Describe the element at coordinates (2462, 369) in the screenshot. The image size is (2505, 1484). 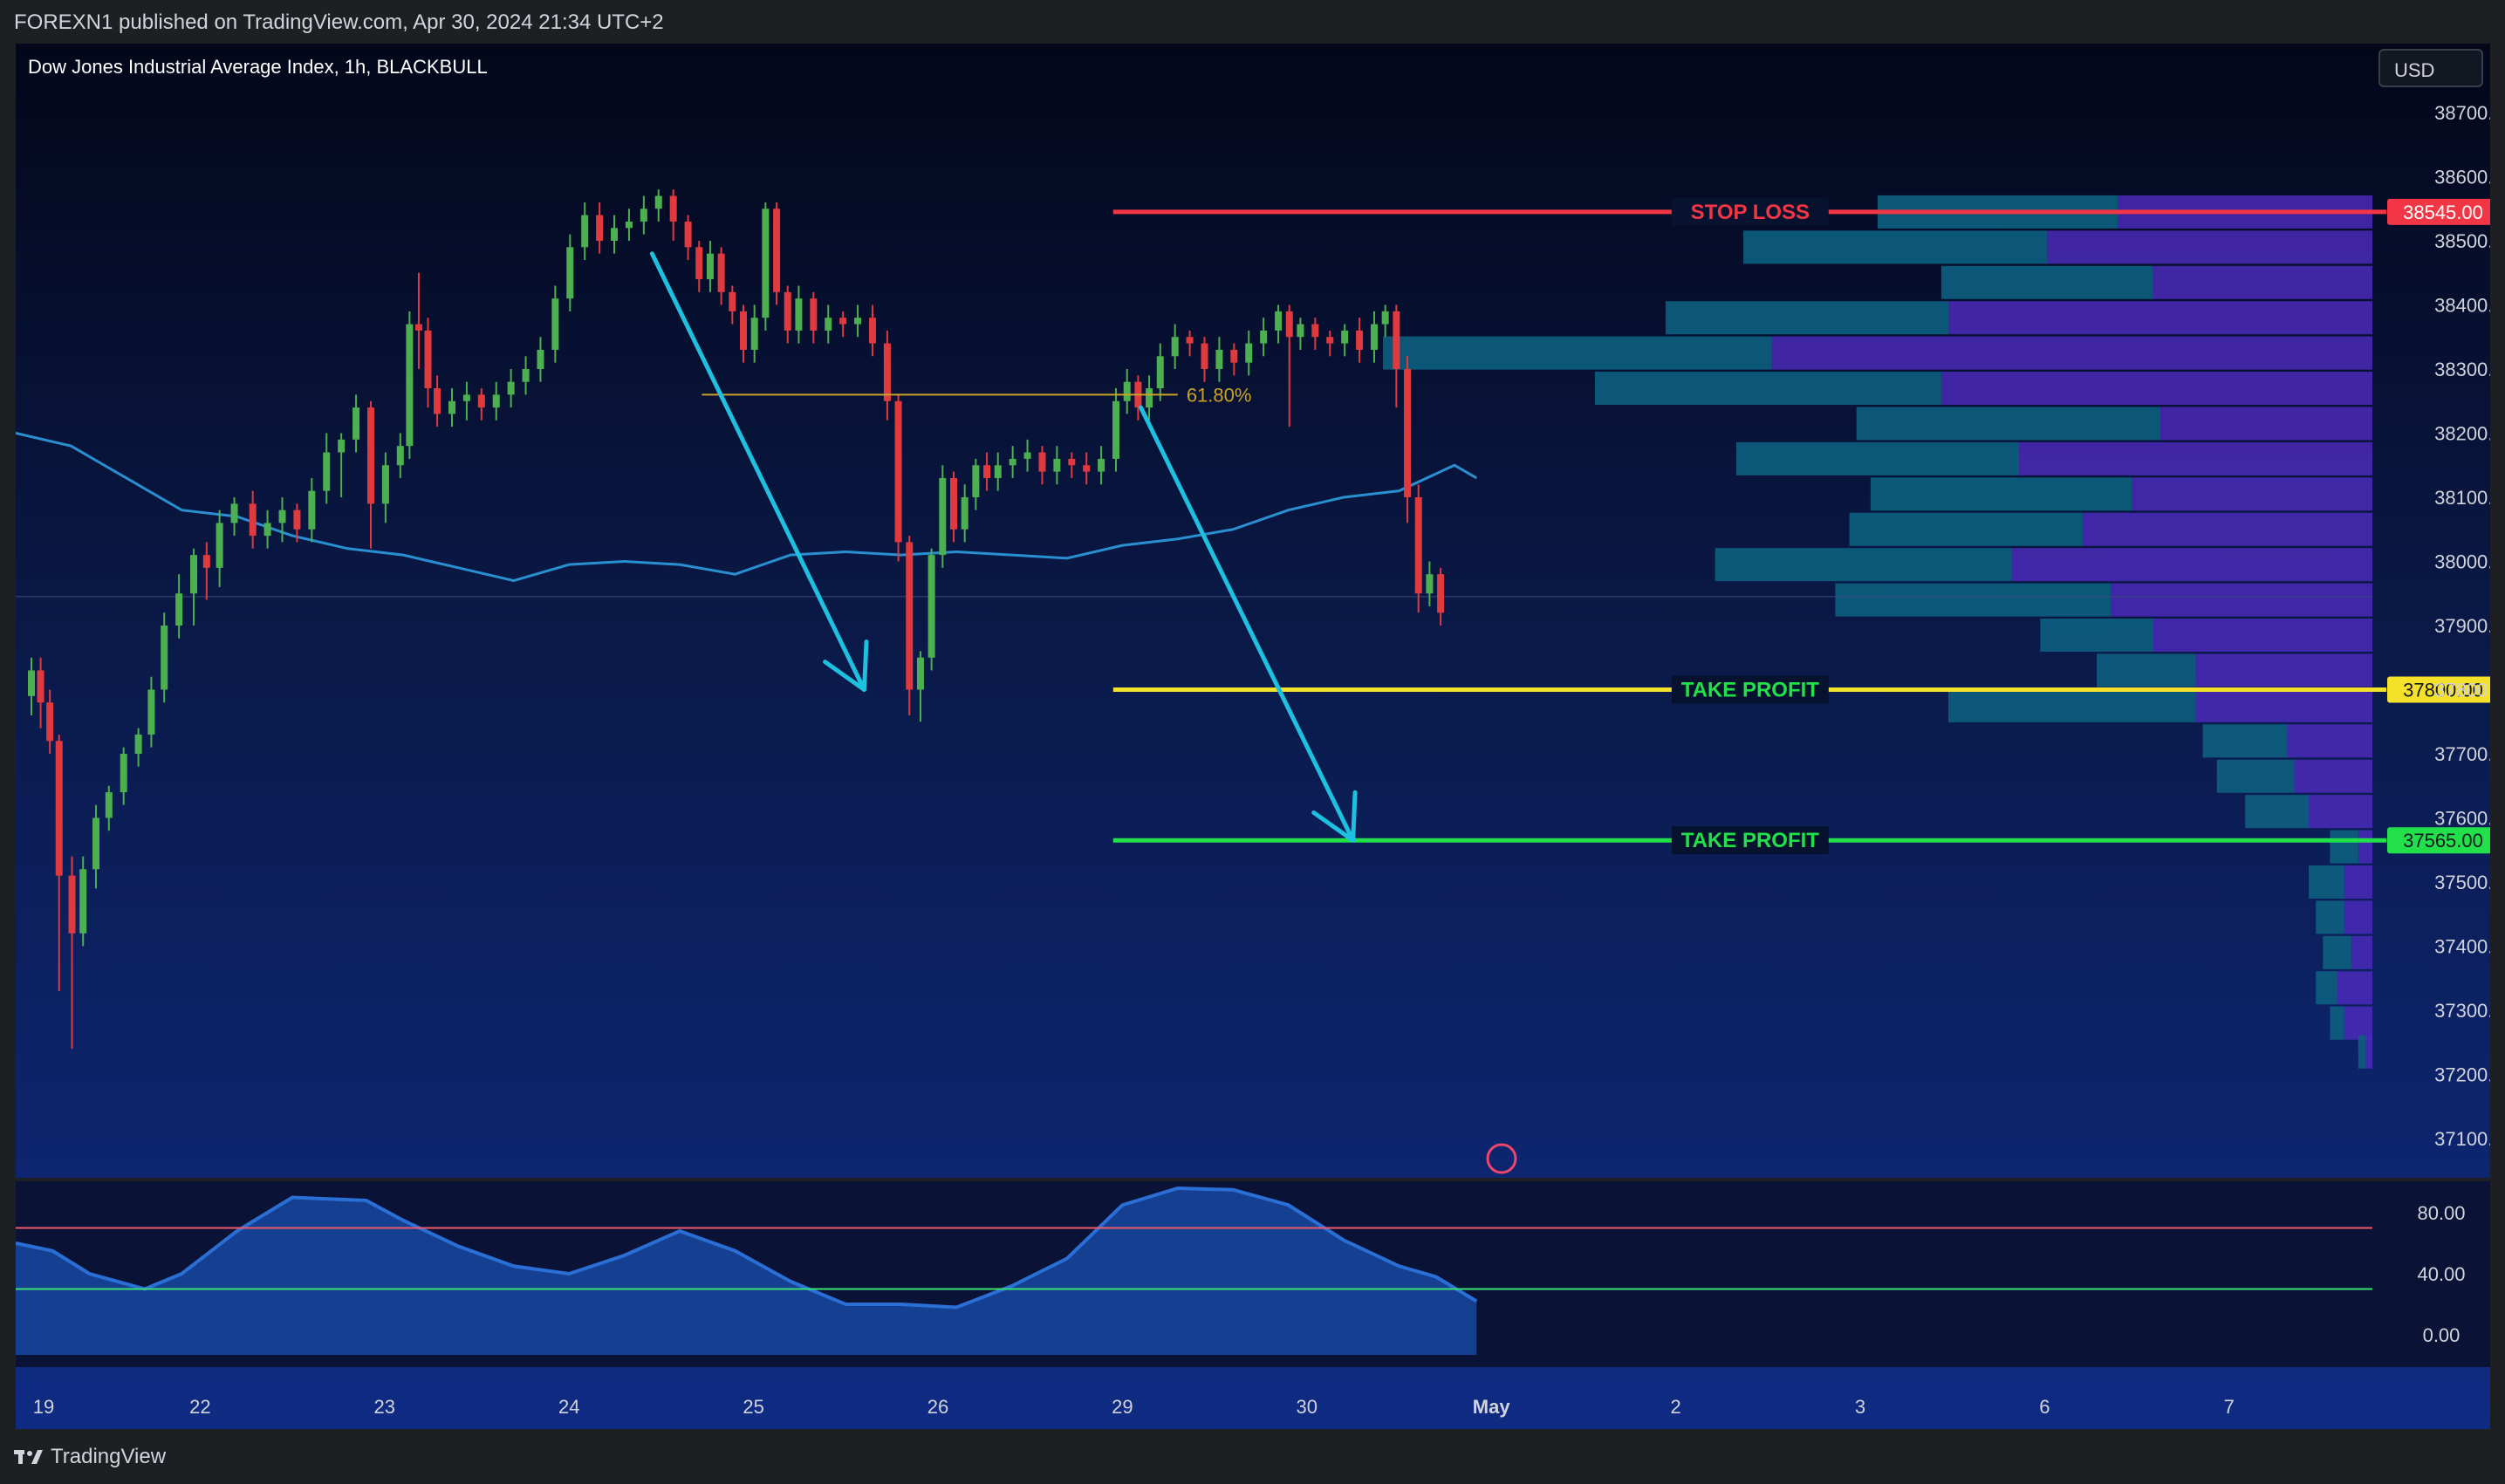
I see `price-tick-label: 38300.00` at that location.